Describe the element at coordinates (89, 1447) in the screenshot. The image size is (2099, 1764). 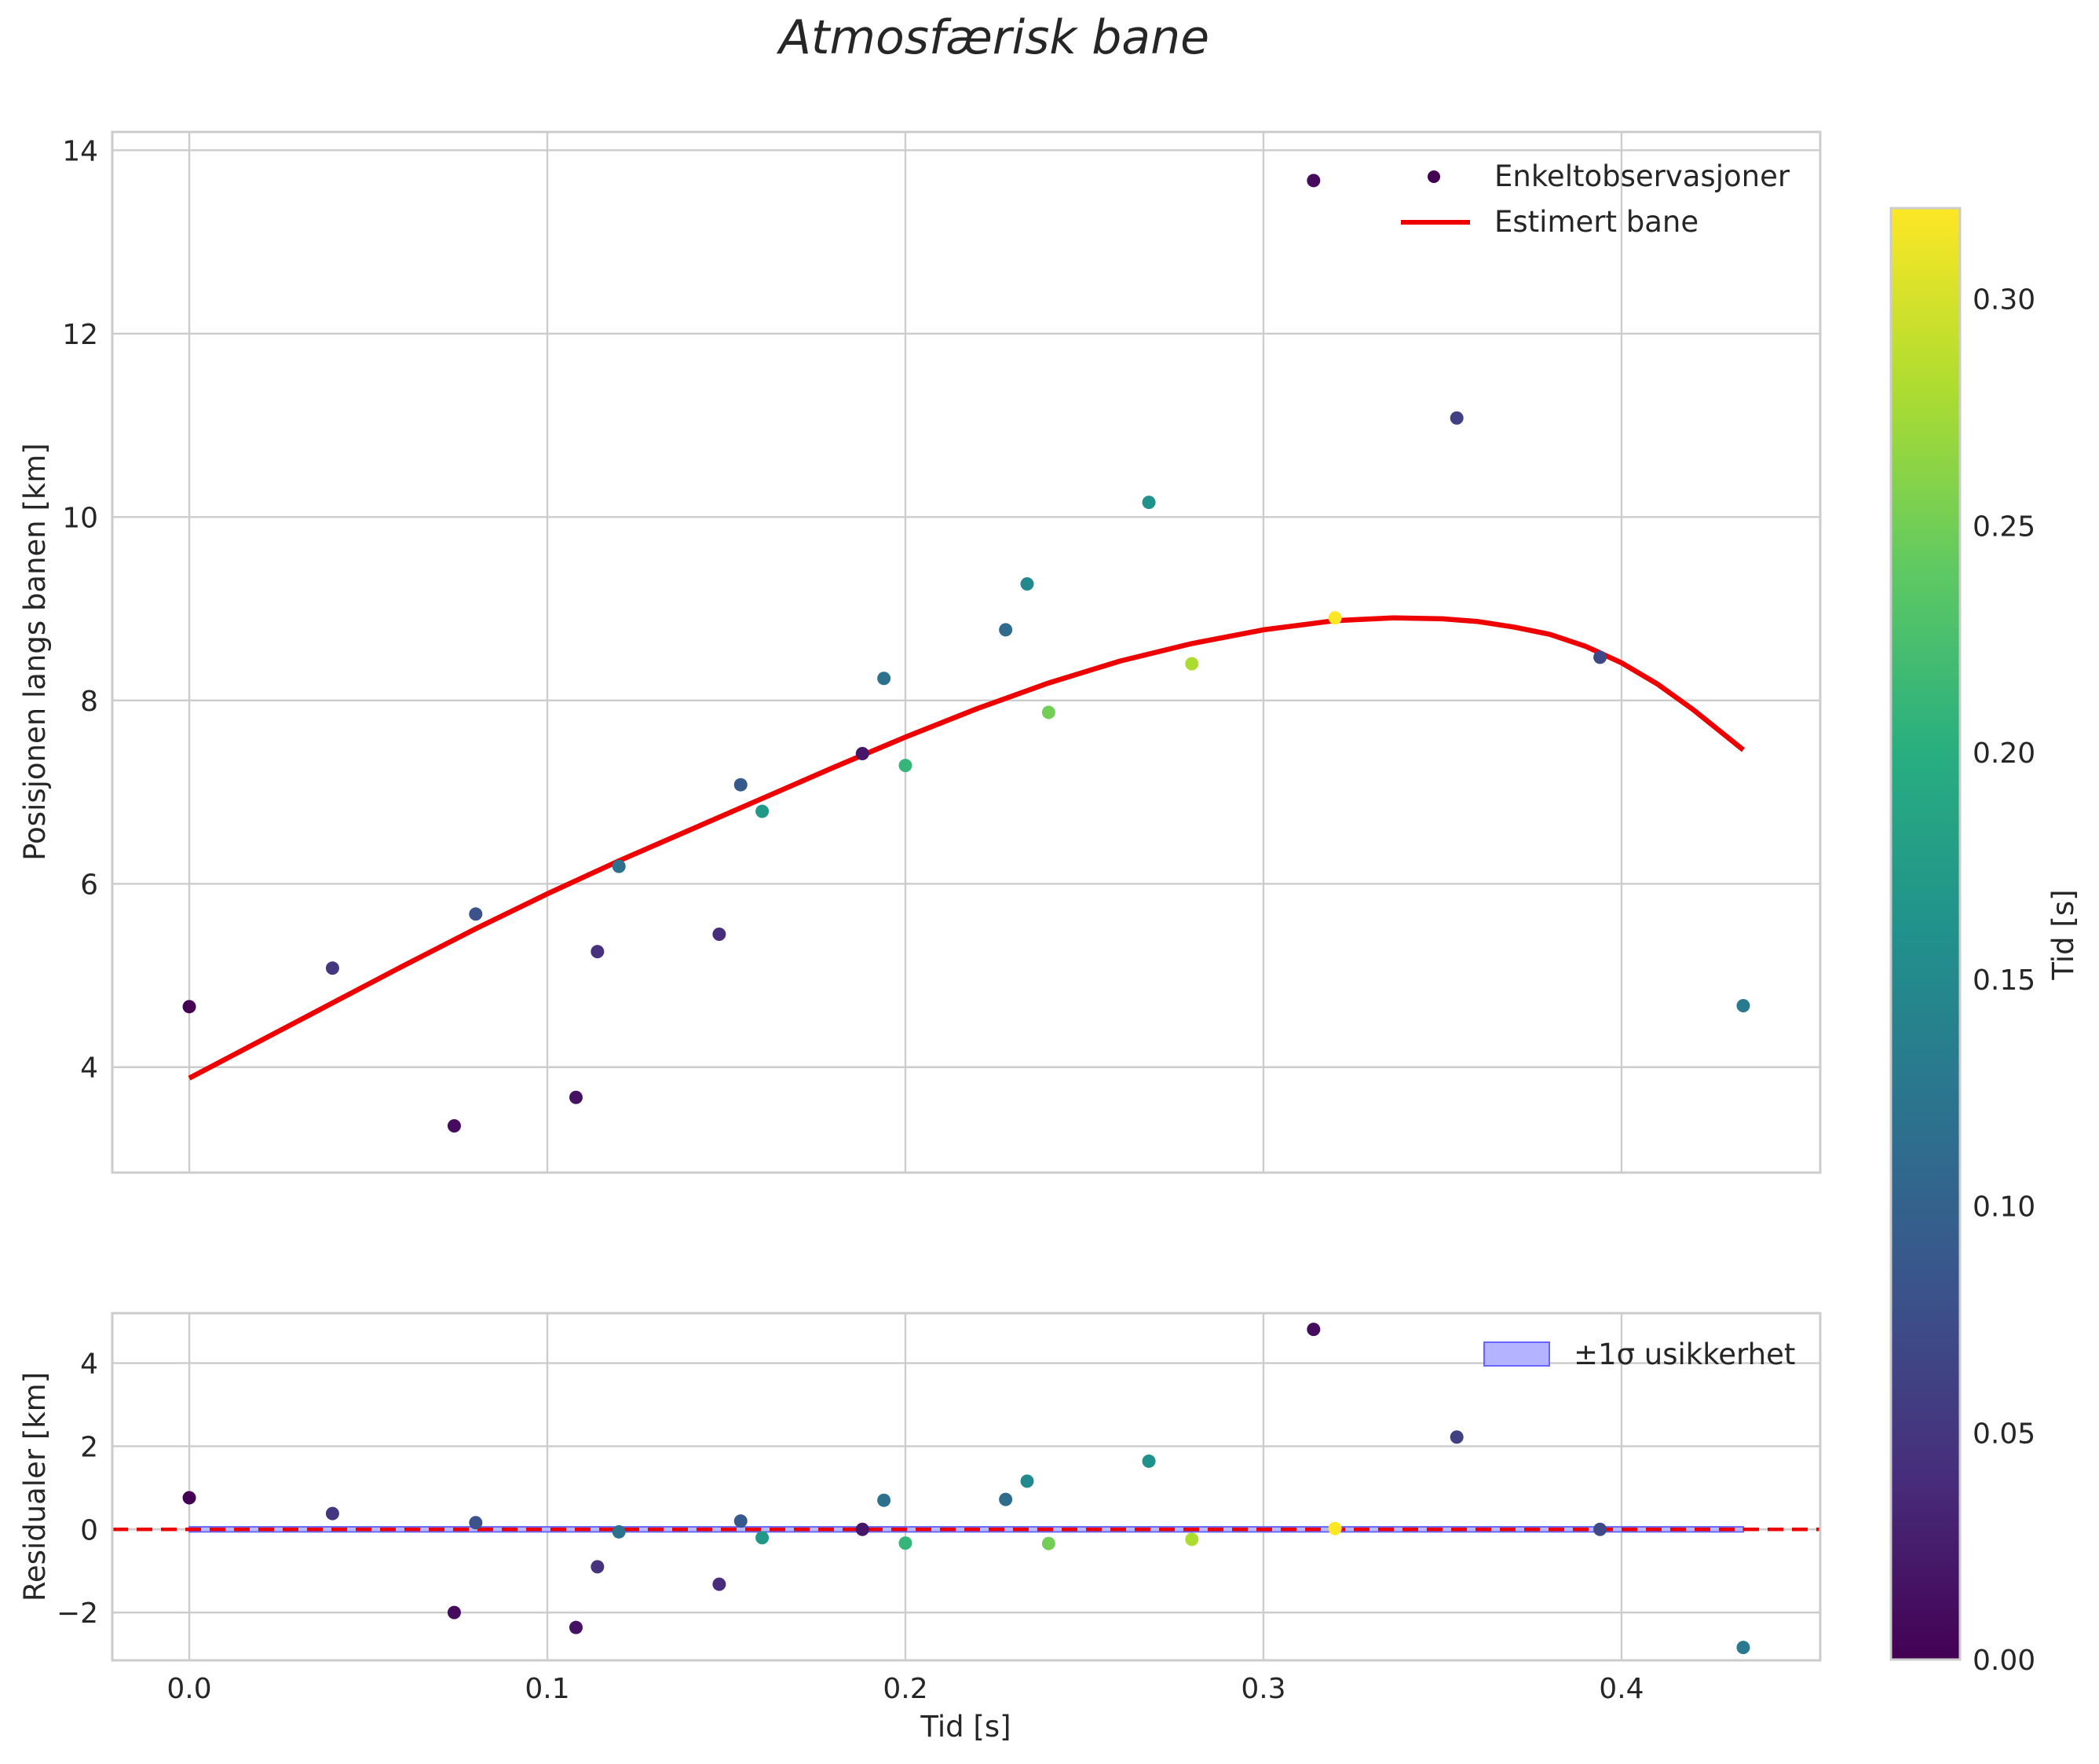
I see `y-tick-label: 2` at that location.